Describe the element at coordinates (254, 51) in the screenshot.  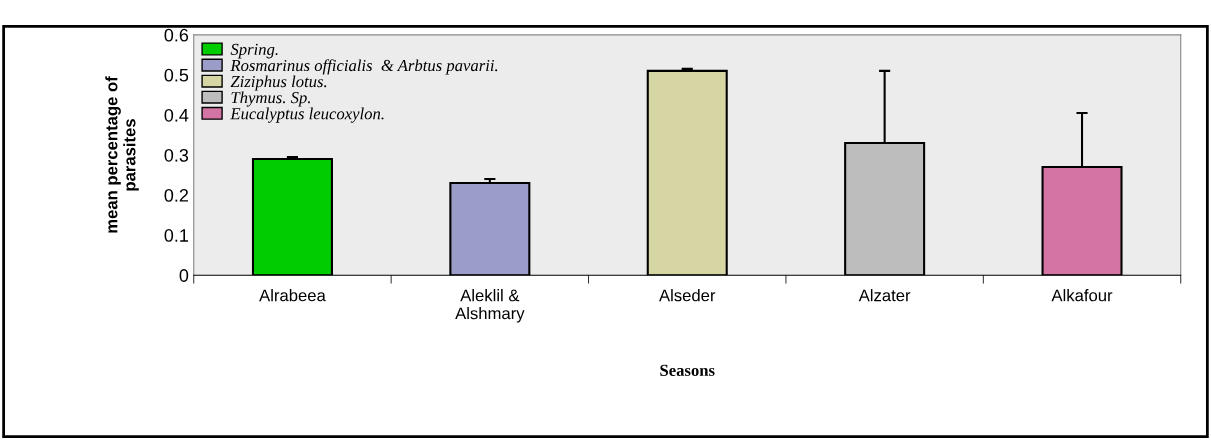
I see `legend-label: Spring.` at that location.